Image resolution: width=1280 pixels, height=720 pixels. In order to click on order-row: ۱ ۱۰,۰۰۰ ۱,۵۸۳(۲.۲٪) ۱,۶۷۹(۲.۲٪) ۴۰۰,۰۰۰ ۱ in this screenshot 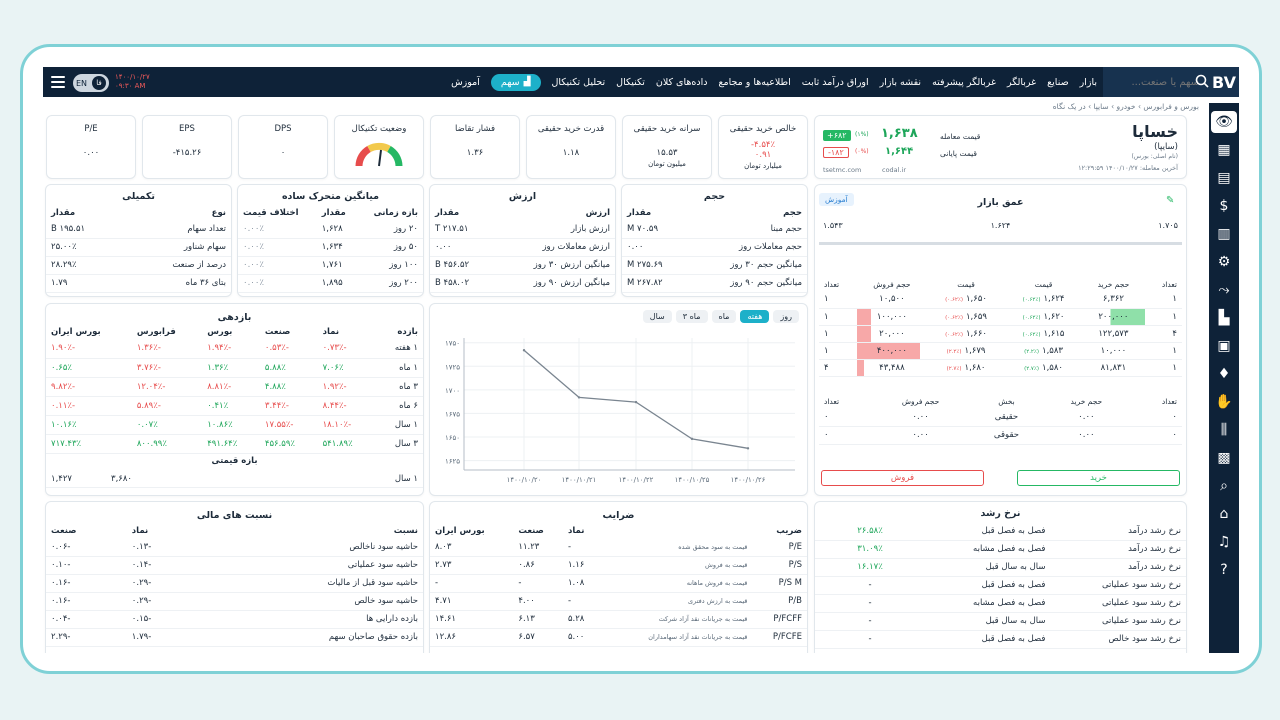, I will do `click(1000, 351)`.